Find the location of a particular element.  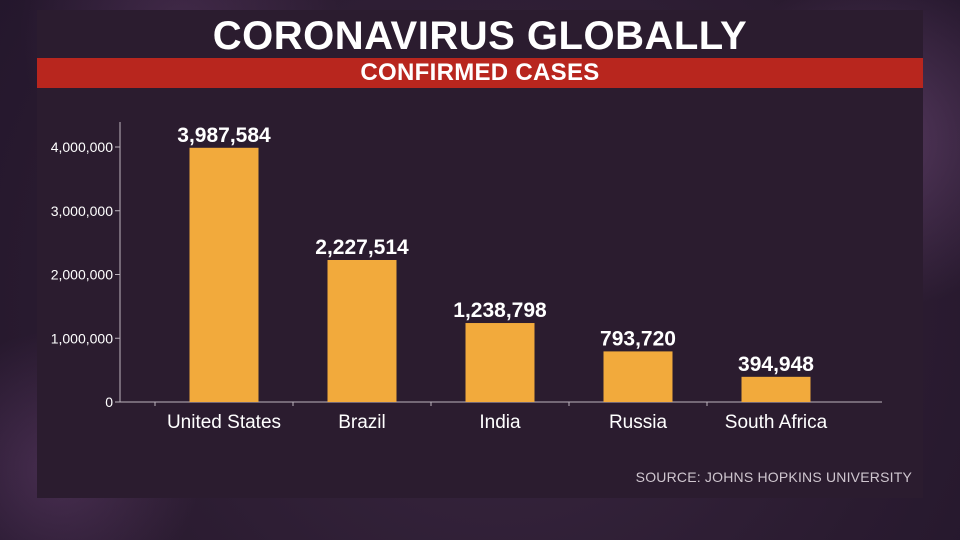

subtitle-banner is located at coordinates (480, 73).